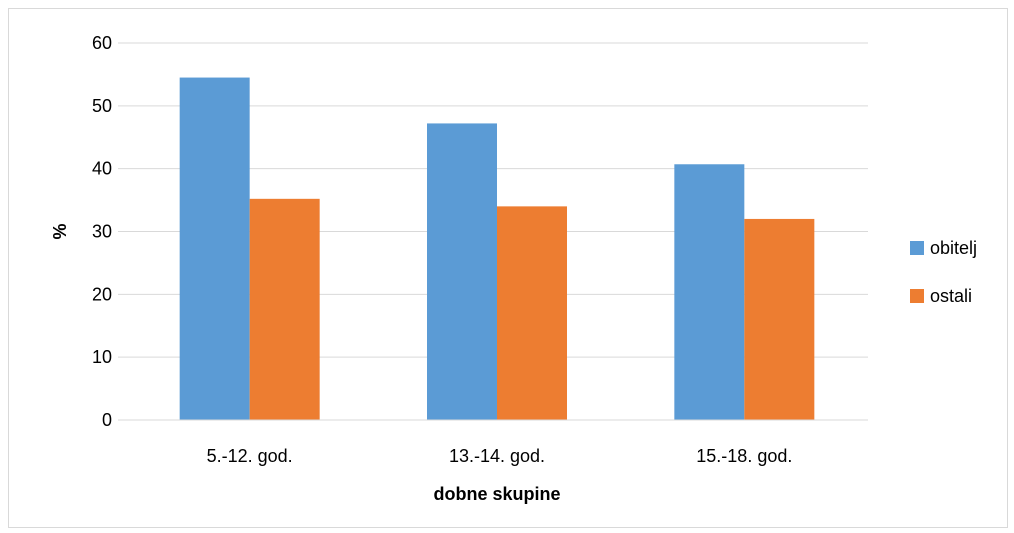 The height and width of the screenshot is (533, 1014). I want to click on y-axis-ticks: 0 10 20 30 40 50 60, so click(102, 231).